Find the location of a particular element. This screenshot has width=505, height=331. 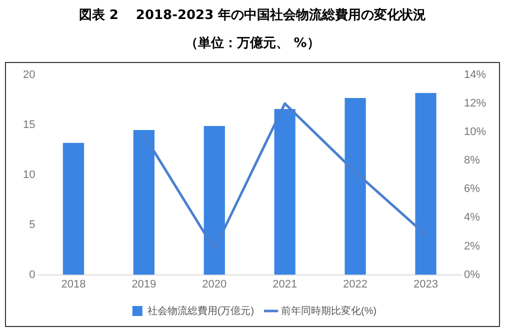

y2-tick-label: 2% is located at coordinates (472, 246).